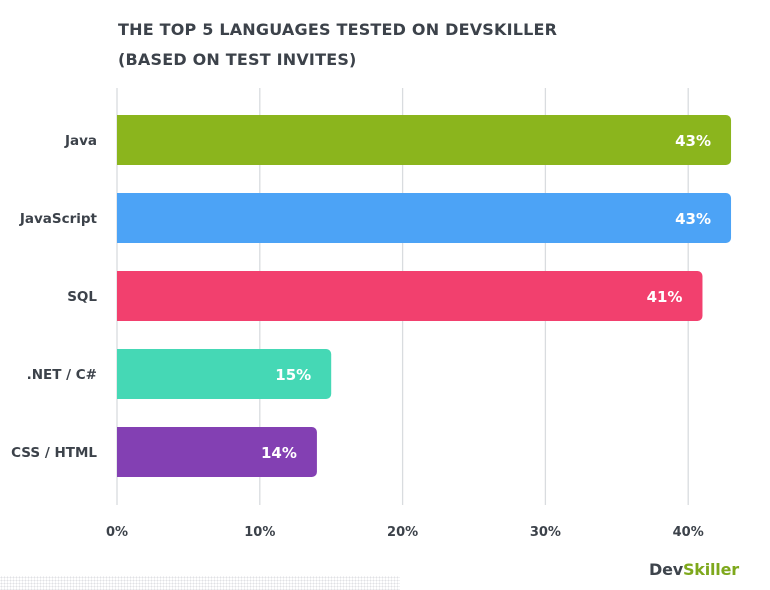 The width and height of the screenshot is (770, 590). Describe the element at coordinates (710, 569) in the screenshot. I see `brand-accent: Skiller` at that location.